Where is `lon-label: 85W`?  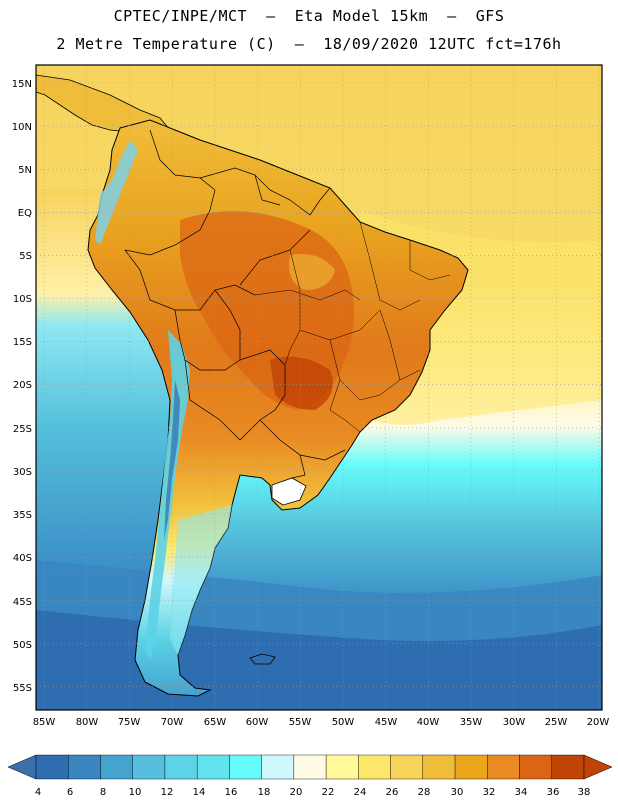 lon-label: 85W is located at coordinates (44, 722).